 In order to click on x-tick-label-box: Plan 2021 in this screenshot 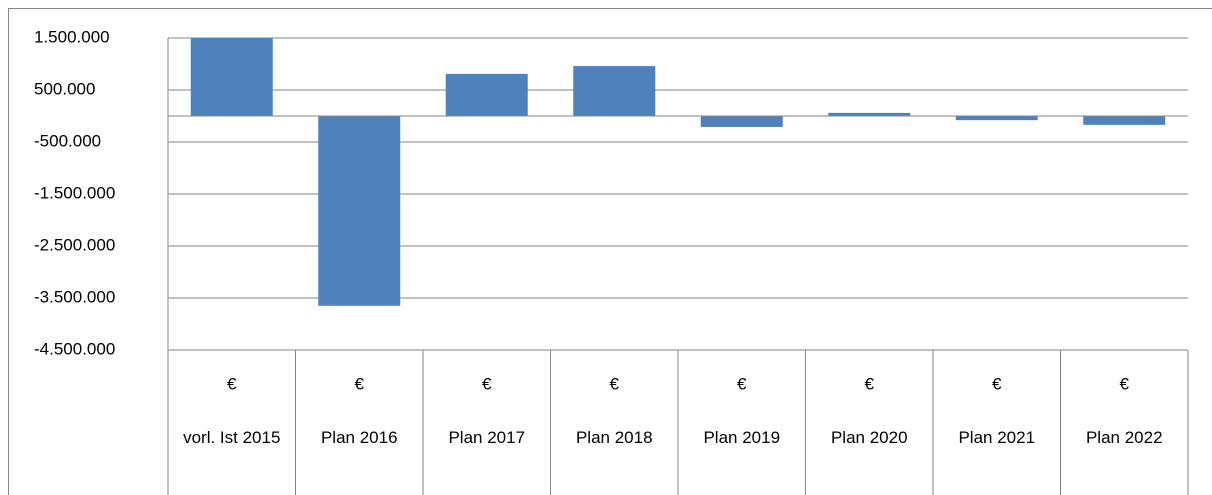, I will do `click(997, 437)`.